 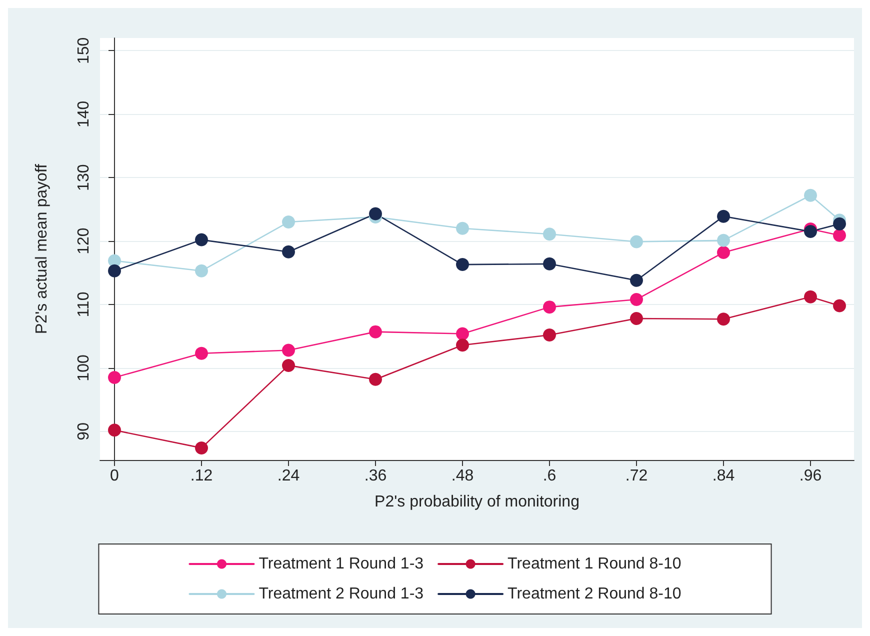 I want to click on legend-label: Treatment 2 Round 8-10, so click(x=595, y=594).